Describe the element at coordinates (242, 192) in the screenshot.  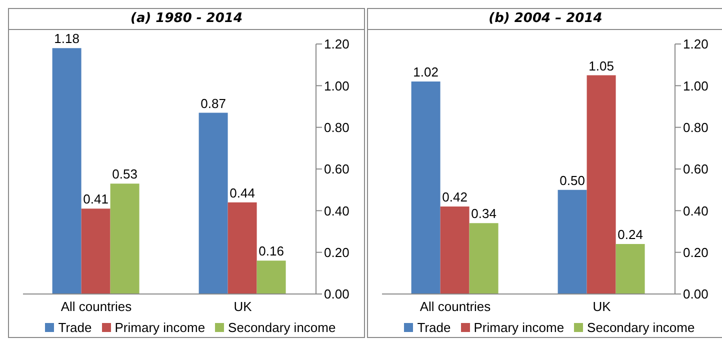
I see `data-label: 0.44` at that location.